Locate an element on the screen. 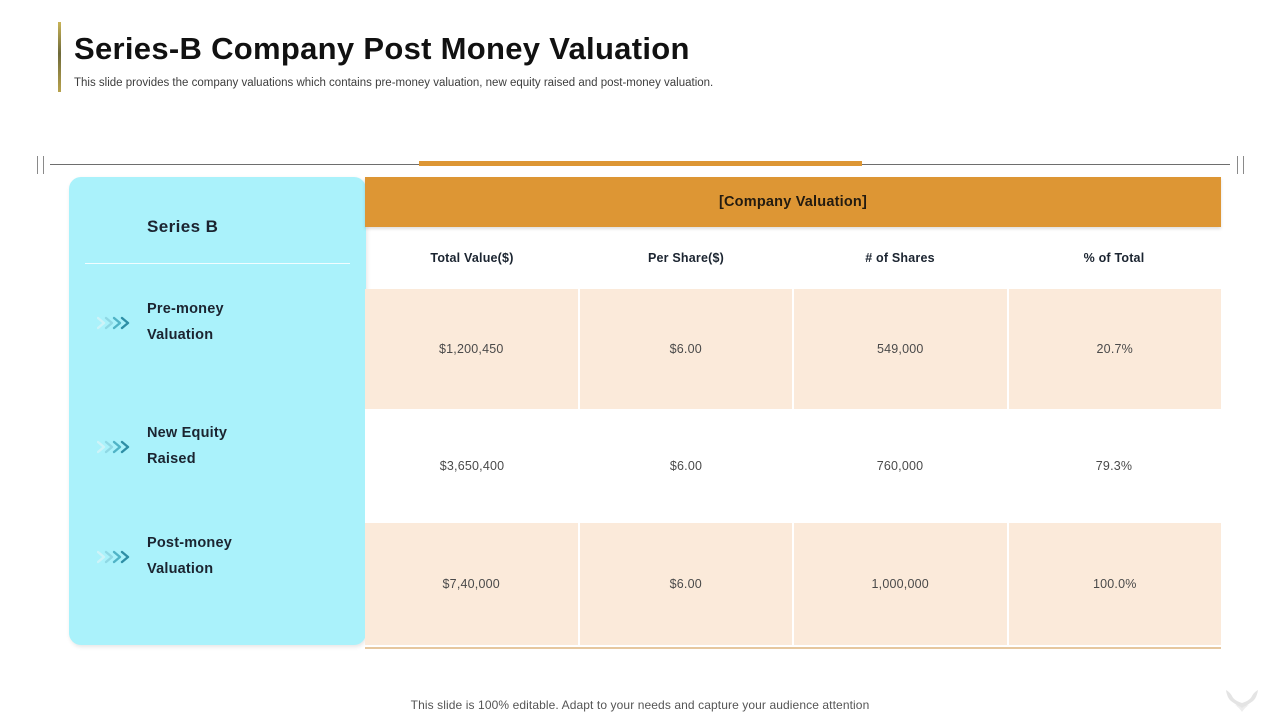 Image resolution: width=1280 pixels, height=720 pixels. page-title: Series-B Company Post Money Valuation is located at coordinates (382, 48).